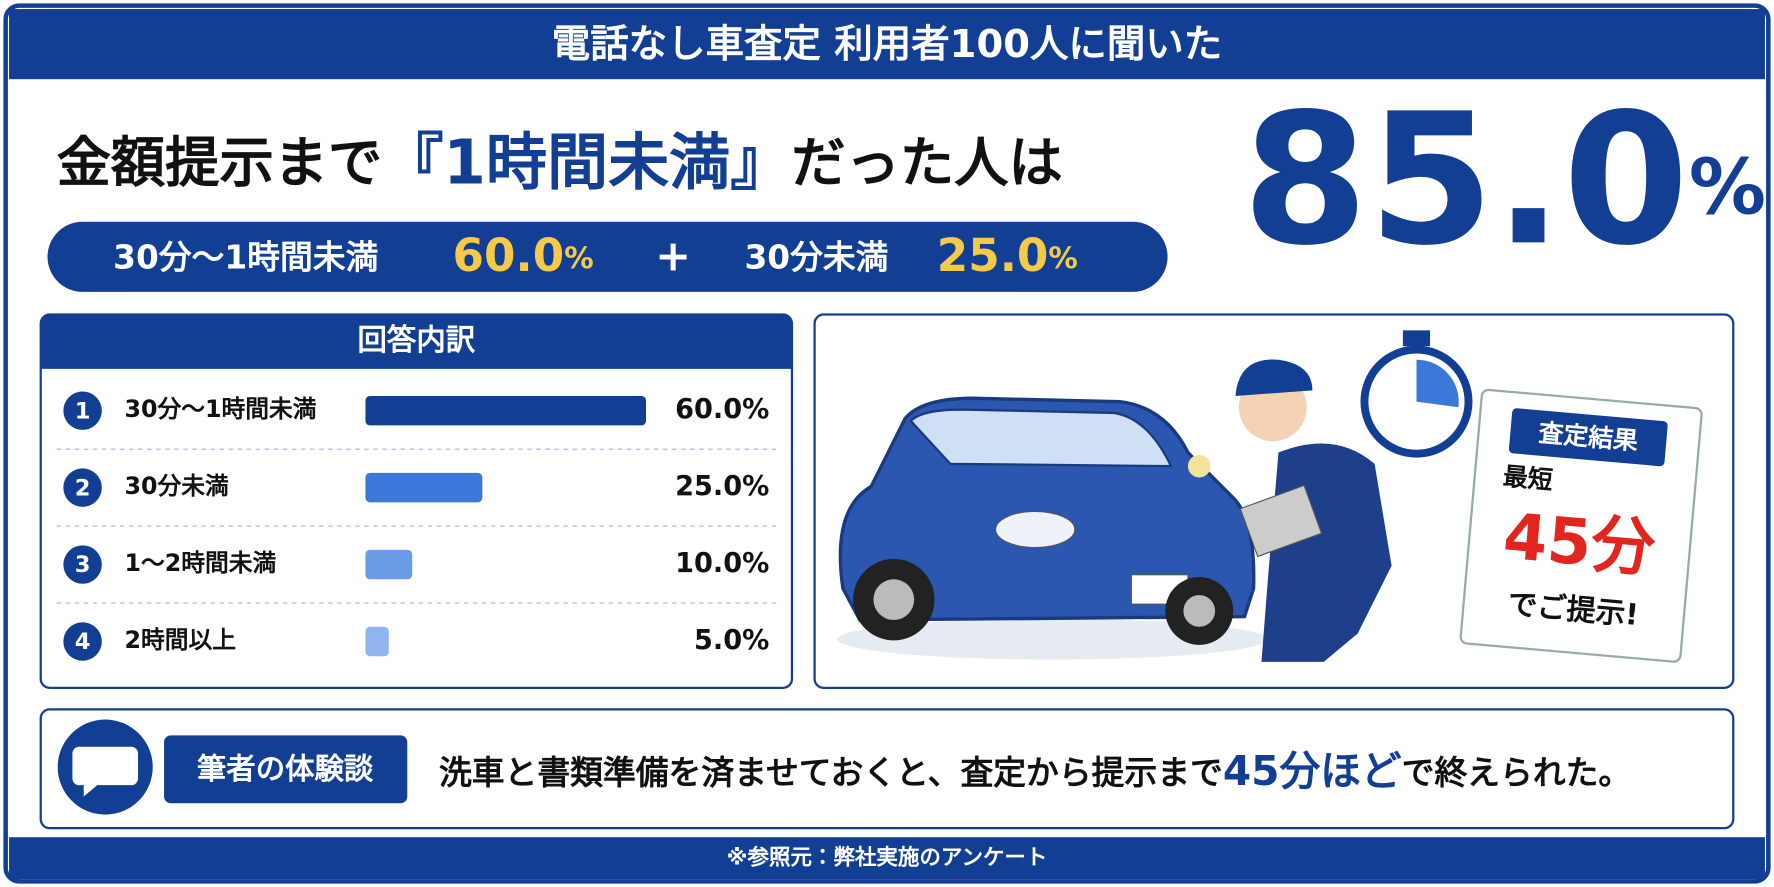 The image size is (1774, 887). What do you see at coordinates (816, 258) in the screenshot?
I see `part-label: 30分未満` at bounding box center [816, 258].